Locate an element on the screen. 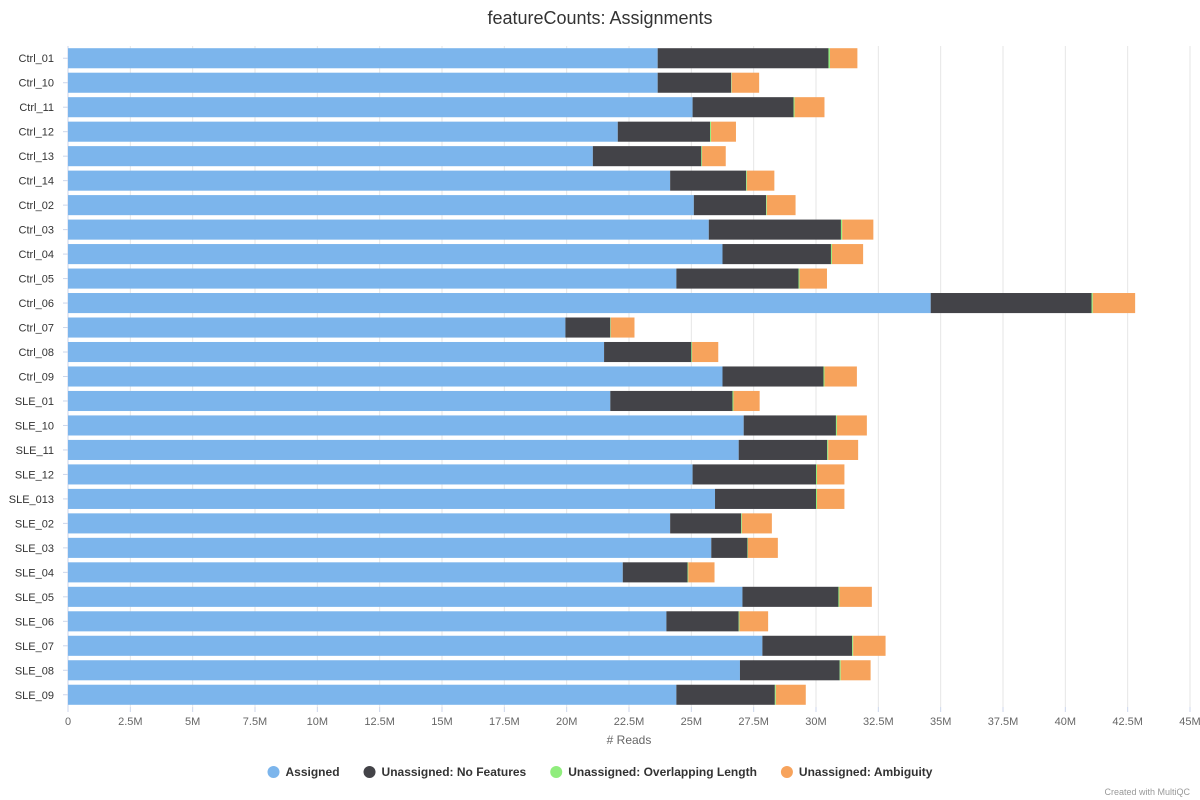  legend-item-assigned: Assigned is located at coordinates (303, 772).